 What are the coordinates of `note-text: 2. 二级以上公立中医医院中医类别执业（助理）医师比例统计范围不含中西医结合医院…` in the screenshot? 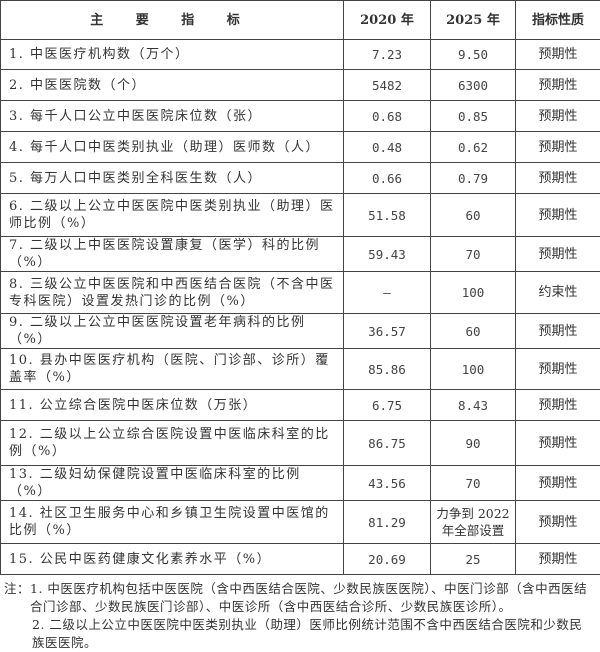 It's located at (313, 634).